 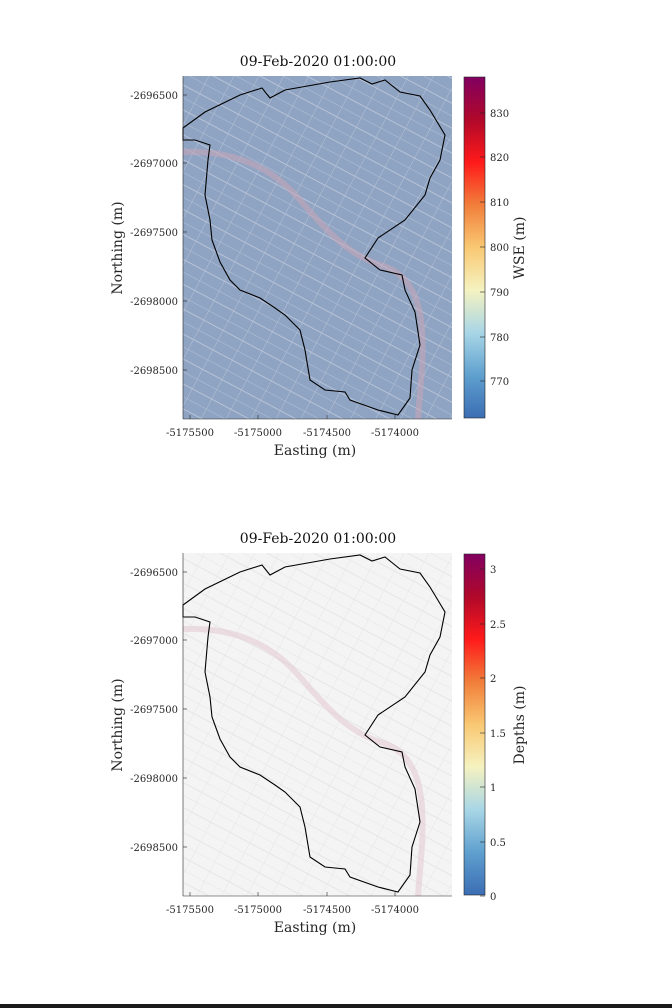 What do you see at coordinates (498, 734) in the screenshot?
I see `colorbar-tick-label: 1.5` at bounding box center [498, 734].